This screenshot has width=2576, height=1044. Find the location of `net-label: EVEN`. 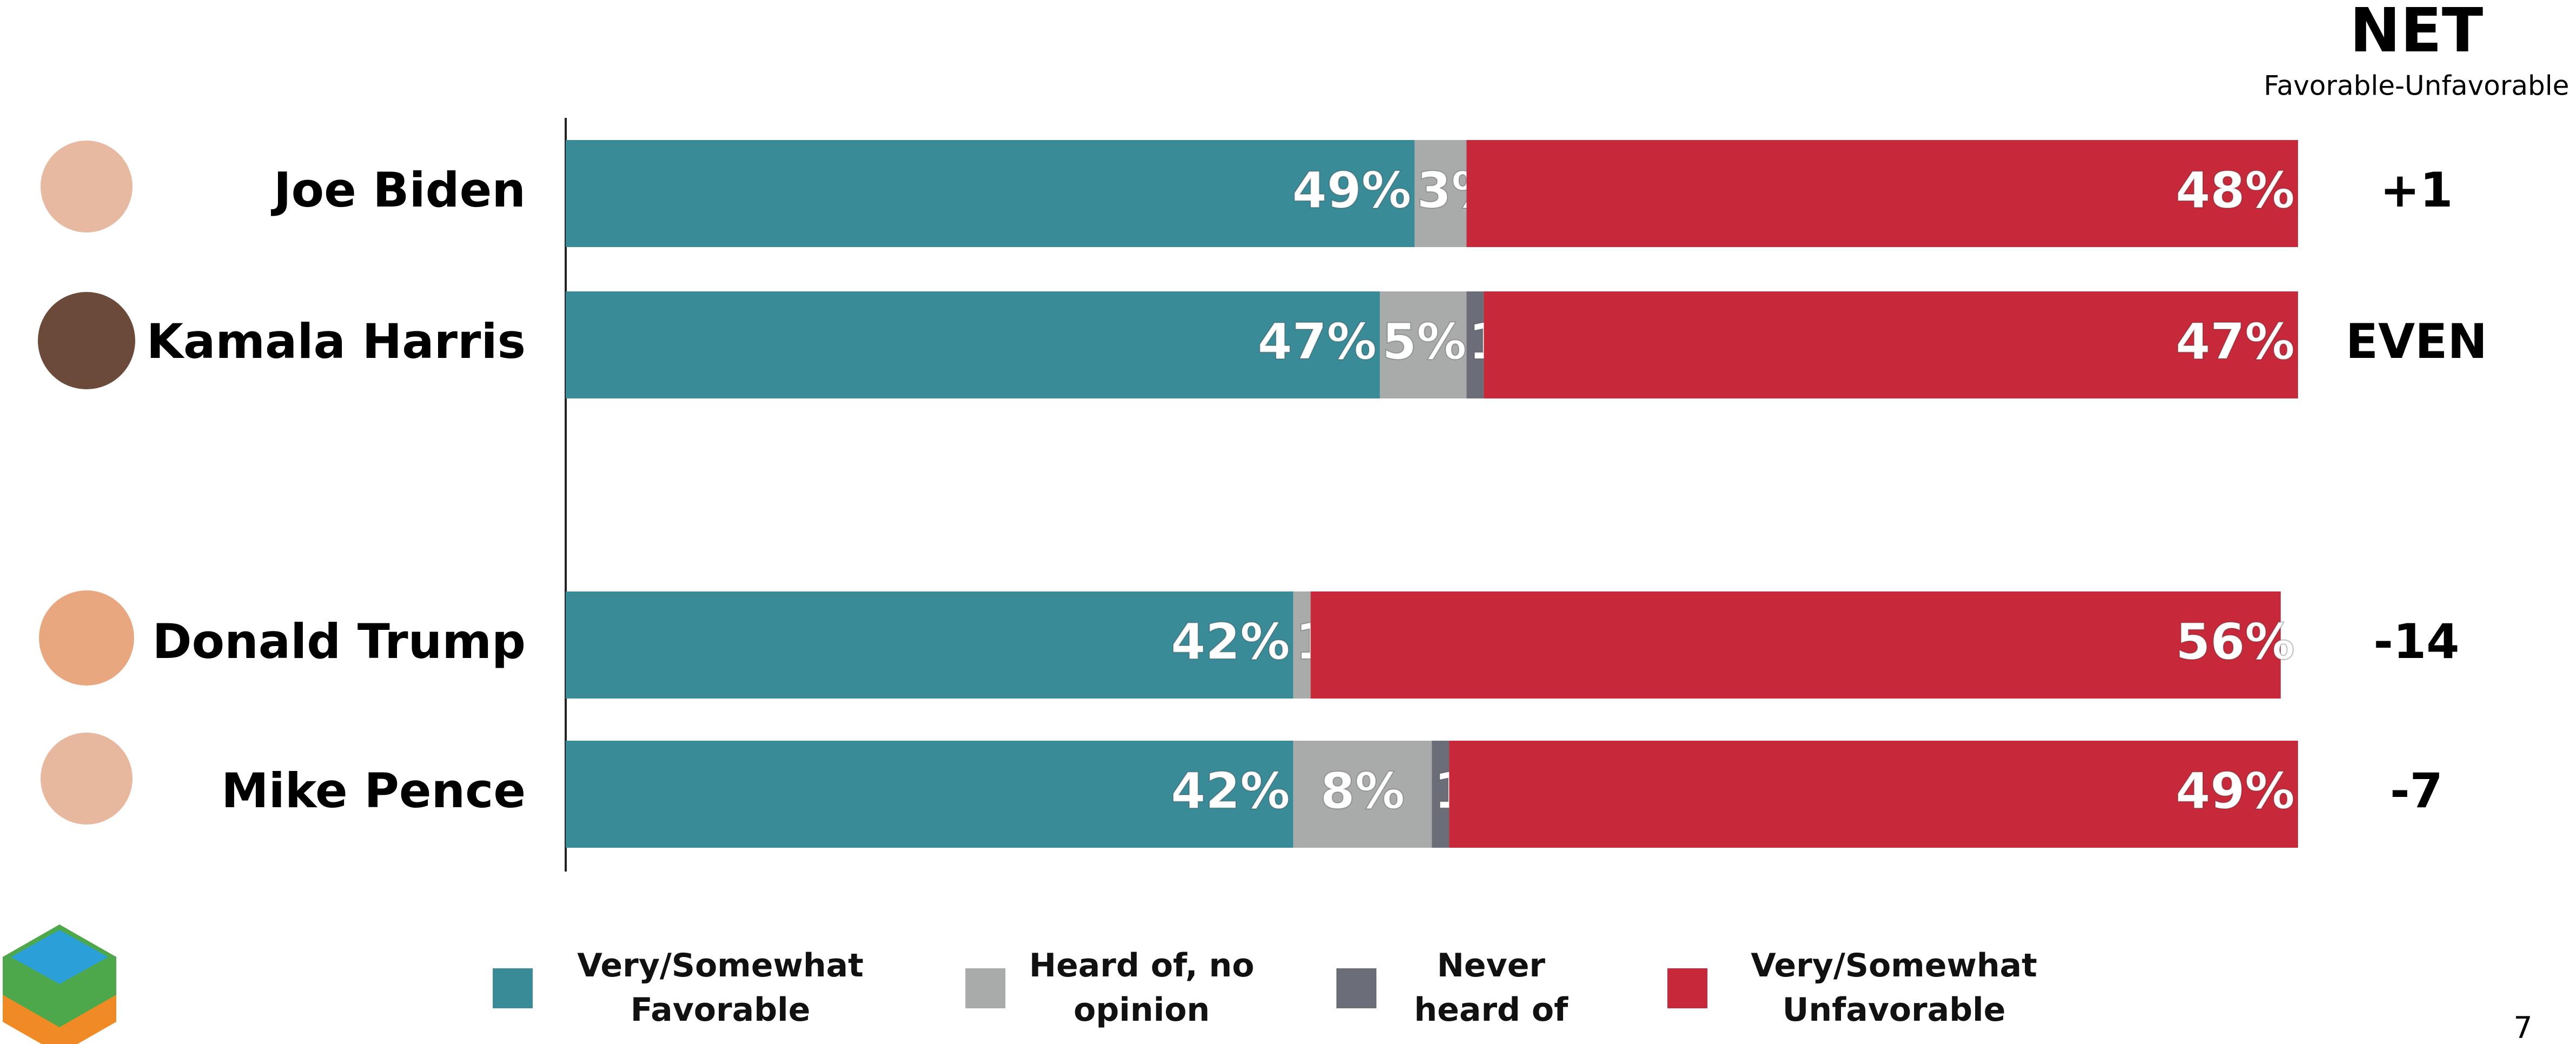

net-label: EVEN is located at coordinates (2416, 341).